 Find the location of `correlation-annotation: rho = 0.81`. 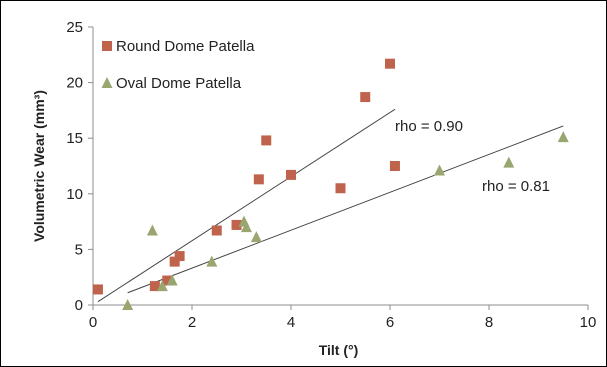

correlation-annotation: rho = 0.81 is located at coordinates (516, 186).